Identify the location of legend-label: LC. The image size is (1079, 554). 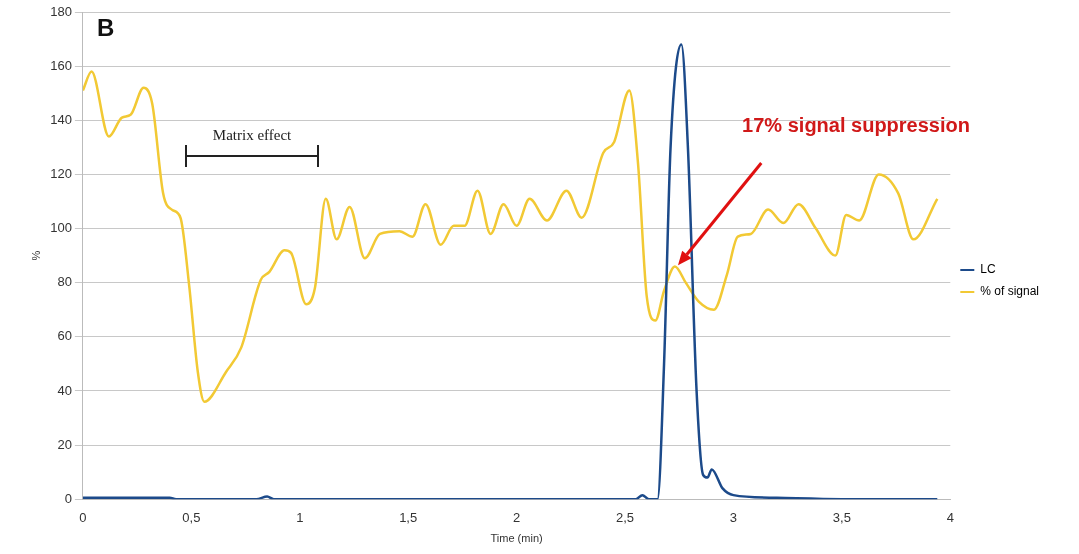
(988, 269).